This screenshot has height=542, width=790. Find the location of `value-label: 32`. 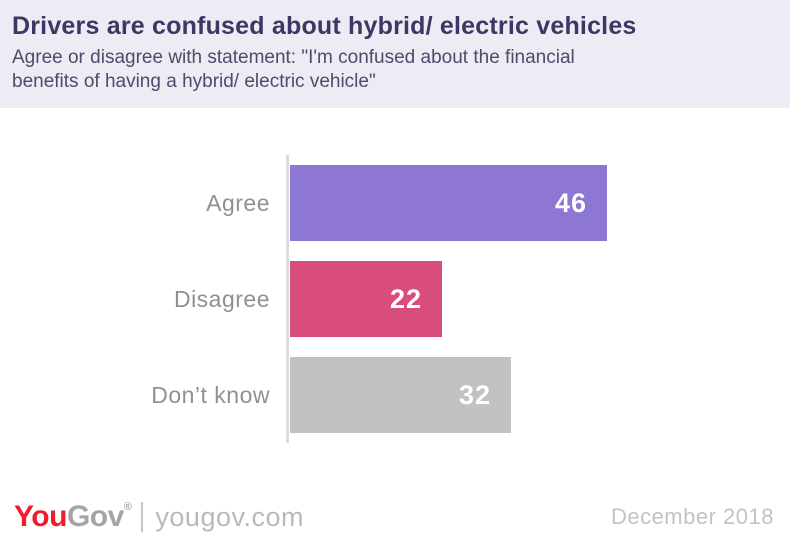

value-label: 32 is located at coordinates (474, 394).